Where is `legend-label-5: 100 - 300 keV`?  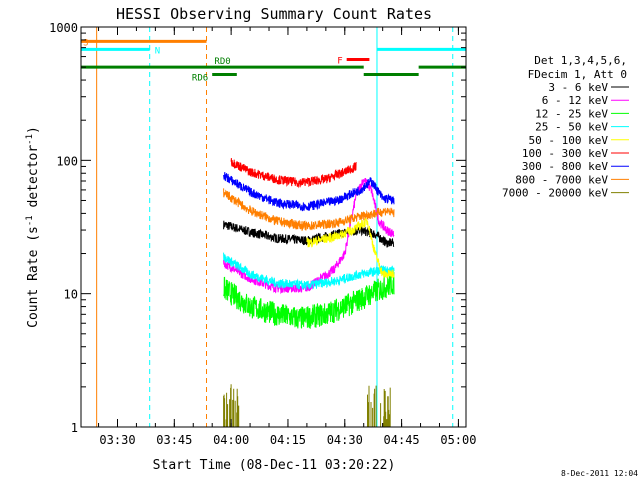
legend-label-5: 100 - 300 keV is located at coordinates (565, 153).